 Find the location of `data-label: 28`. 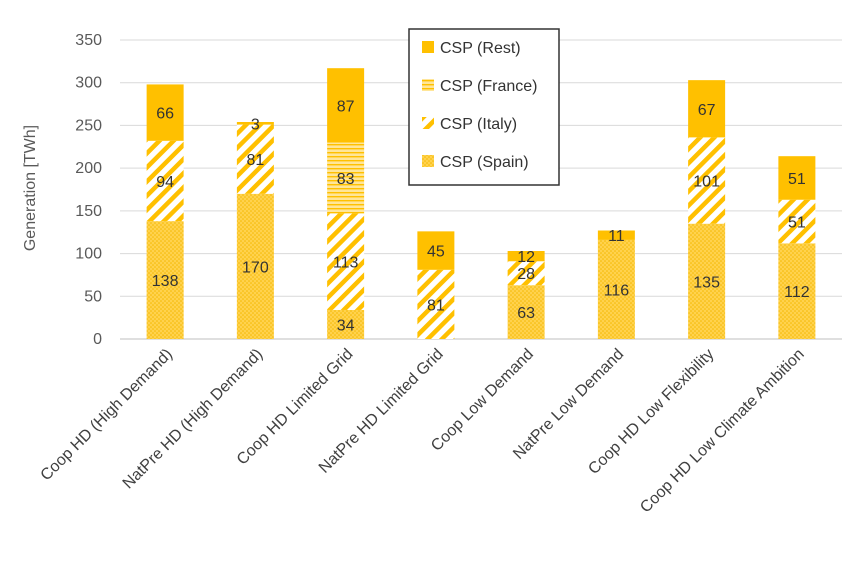

data-label: 28 is located at coordinates (526, 274).